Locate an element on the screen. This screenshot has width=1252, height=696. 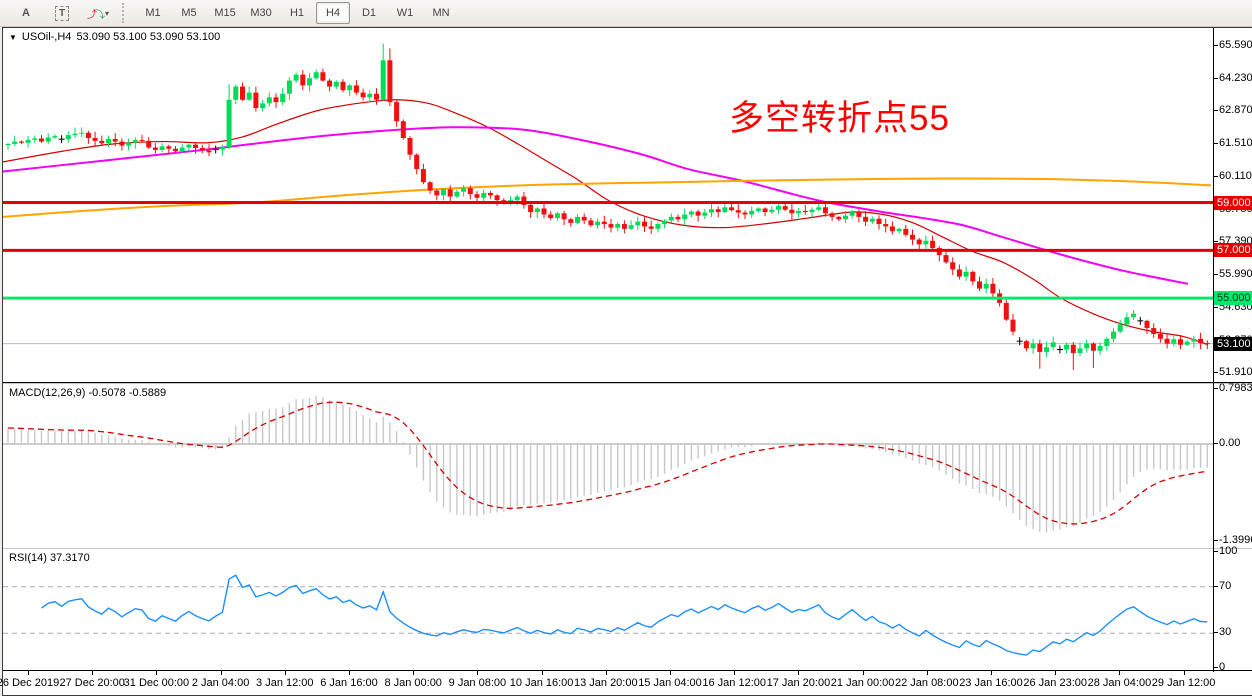
macd-axis-label: 0.00 is located at coordinates (1230, 443).